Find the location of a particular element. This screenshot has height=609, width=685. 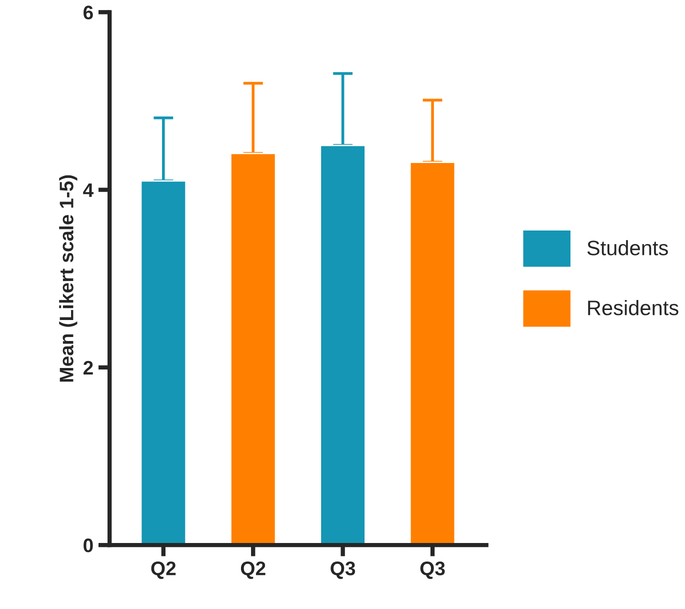

y-tick-label: 6 is located at coordinates (88, 13).